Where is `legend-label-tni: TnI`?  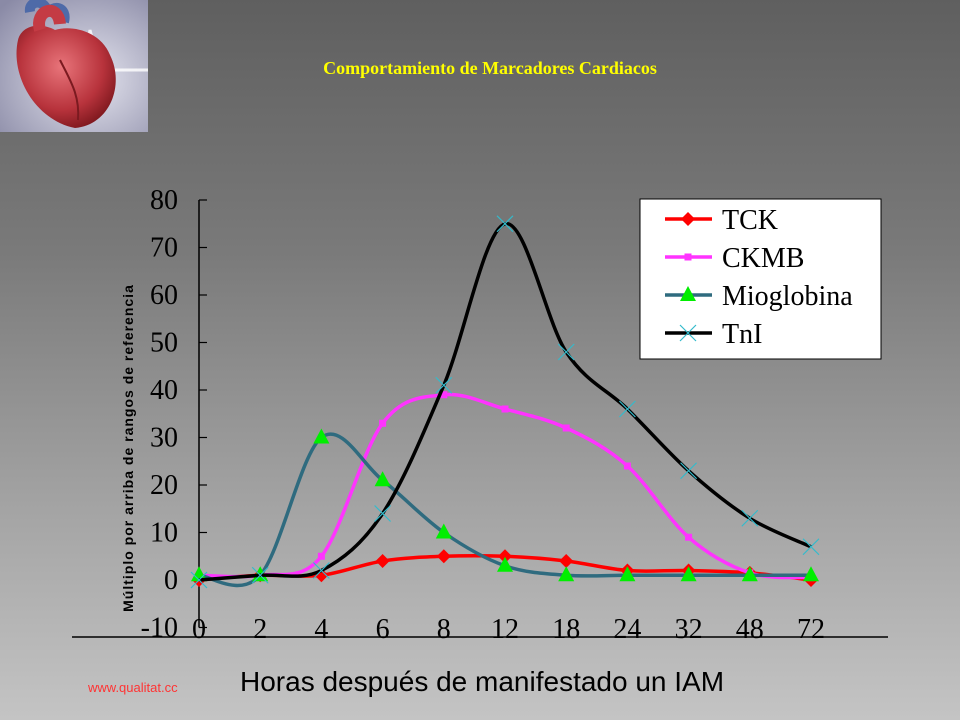
legend-label-tni: TnI is located at coordinates (742, 334).